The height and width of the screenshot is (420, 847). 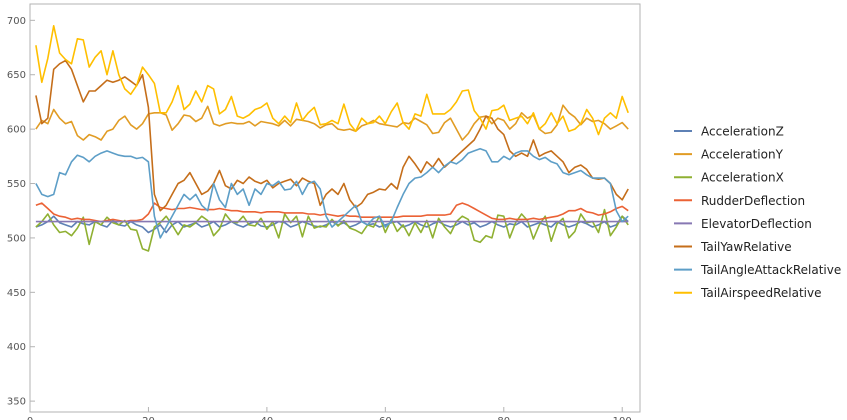 I want to click on legend-label: AccelerationY, so click(x=742, y=155).